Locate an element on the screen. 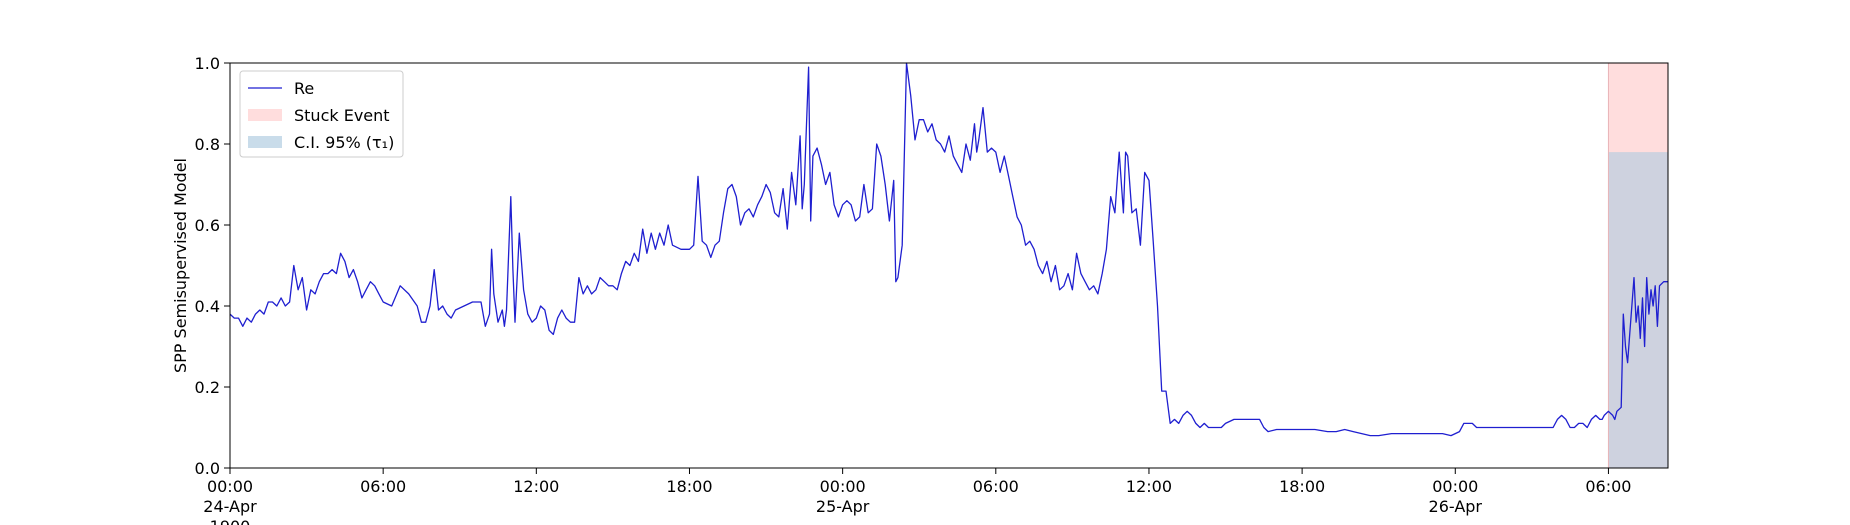 This screenshot has height=525, width=1850. legend-box is located at coordinates (321, 114).